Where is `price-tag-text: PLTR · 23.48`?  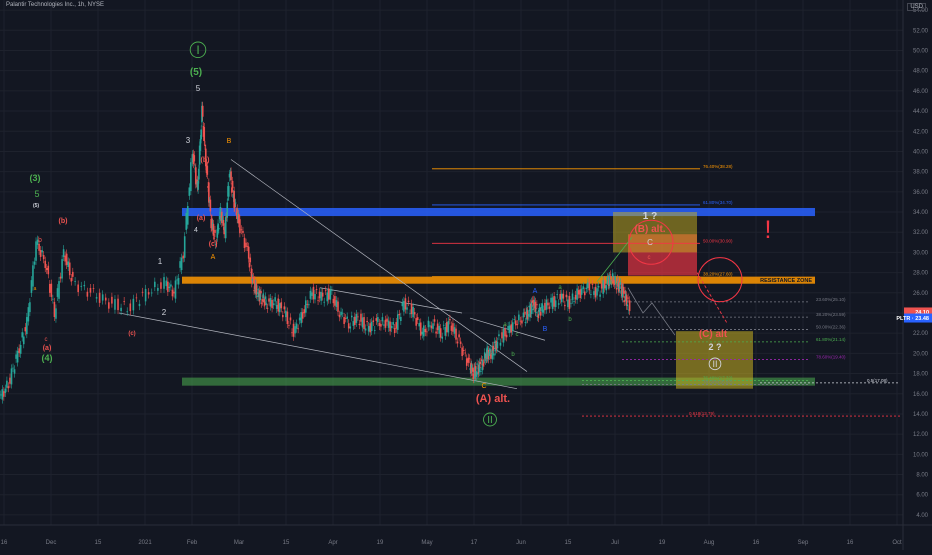
price-tag-text: PLTR · 23.48 is located at coordinates (912, 319).